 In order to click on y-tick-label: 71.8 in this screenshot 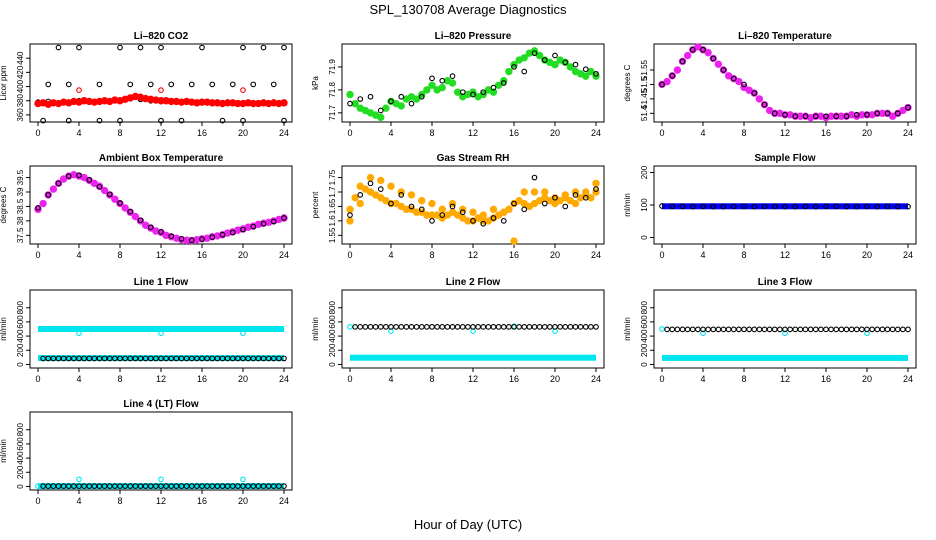, I will do `click(332, 90)`.